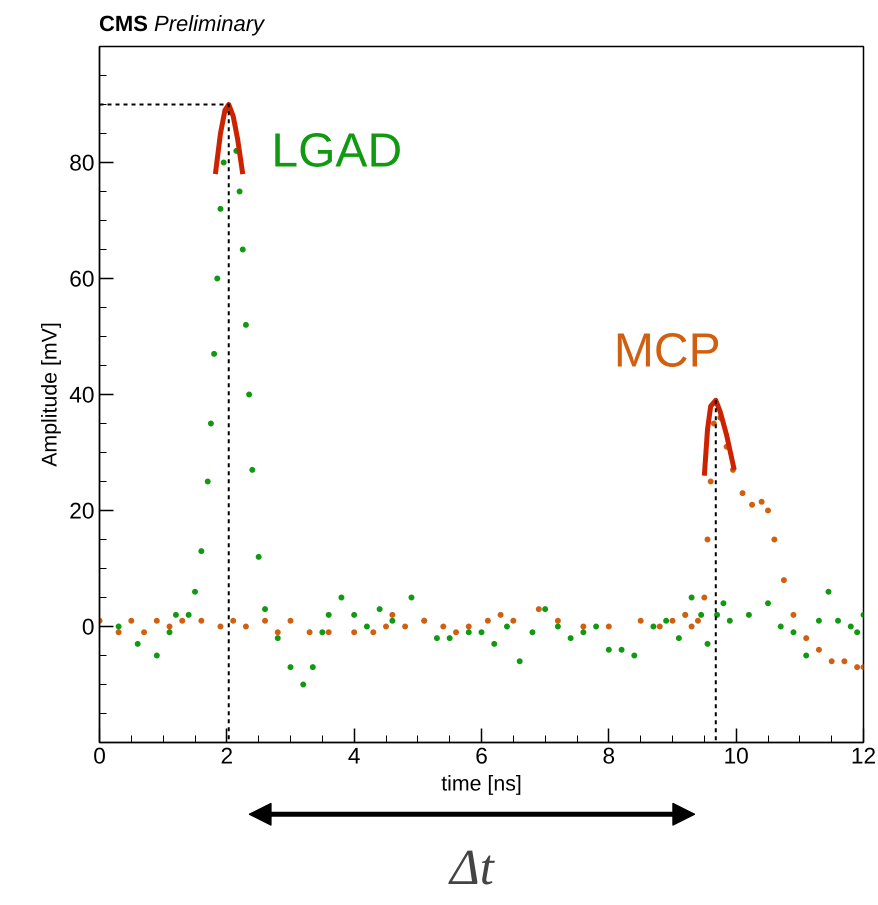 This screenshot has height=905, width=878. I want to click on series-label: LGAD, so click(336, 151).